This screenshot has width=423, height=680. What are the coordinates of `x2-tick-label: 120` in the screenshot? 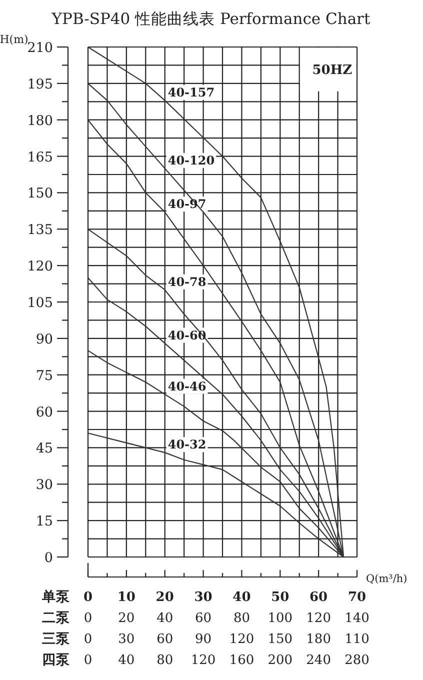 It's located at (318, 618).